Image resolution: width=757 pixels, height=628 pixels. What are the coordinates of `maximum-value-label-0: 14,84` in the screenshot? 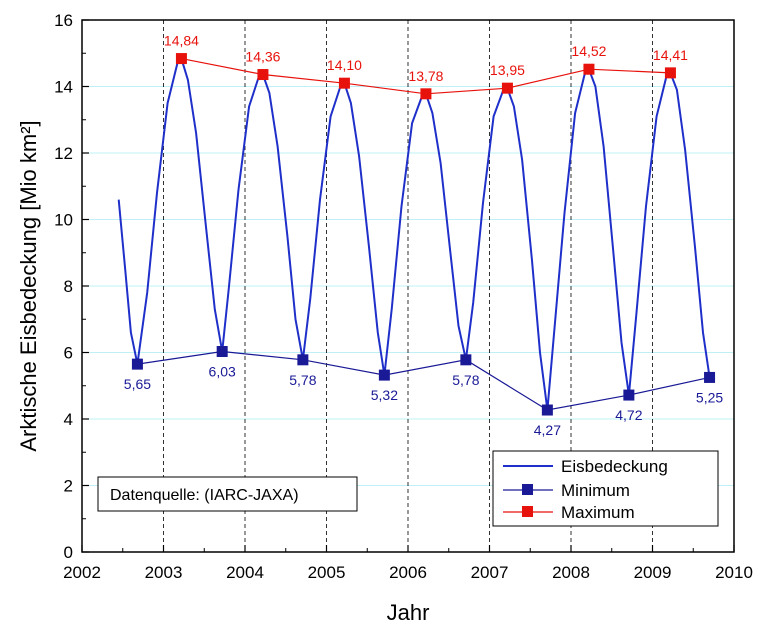 It's located at (181, 41).